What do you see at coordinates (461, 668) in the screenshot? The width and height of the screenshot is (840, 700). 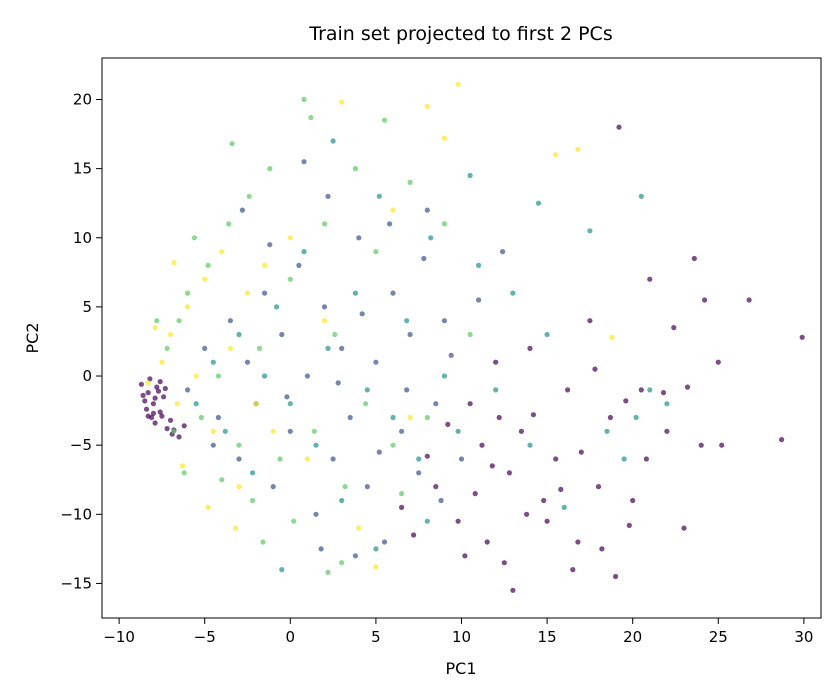 I see `x-axis-label: PC1` at bounding box center [461, 668].